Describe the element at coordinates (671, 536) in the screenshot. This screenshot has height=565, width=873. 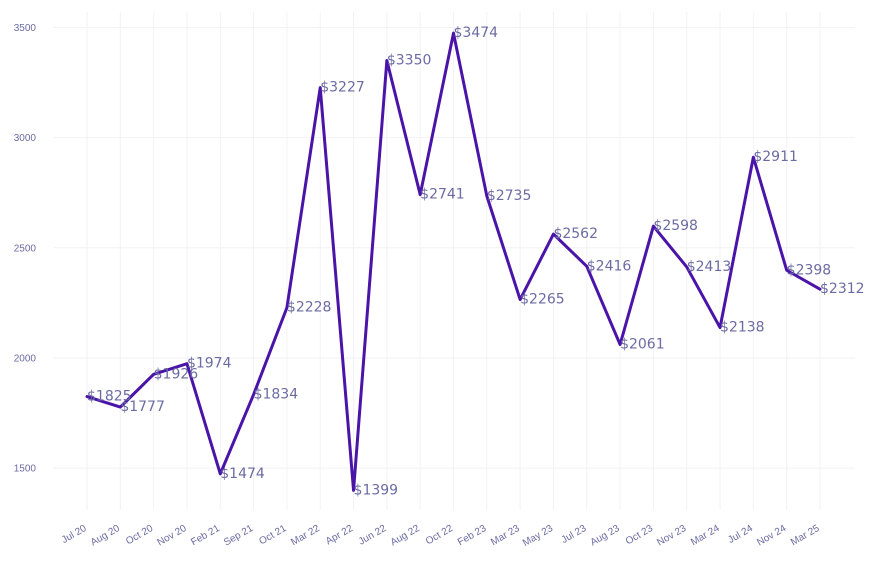
I see `x-tick-label: Nov 23` at that location.